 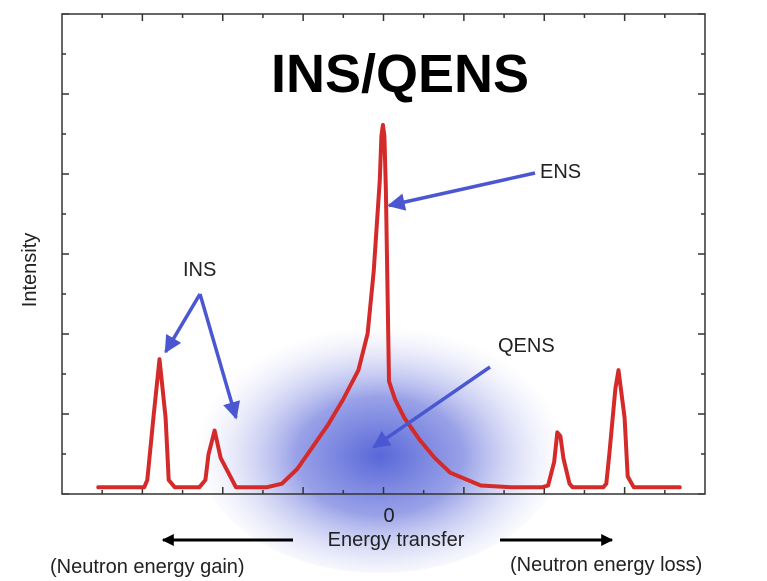 I want to click on annotation-label-qens: QENS, so click(x=526, y=346).